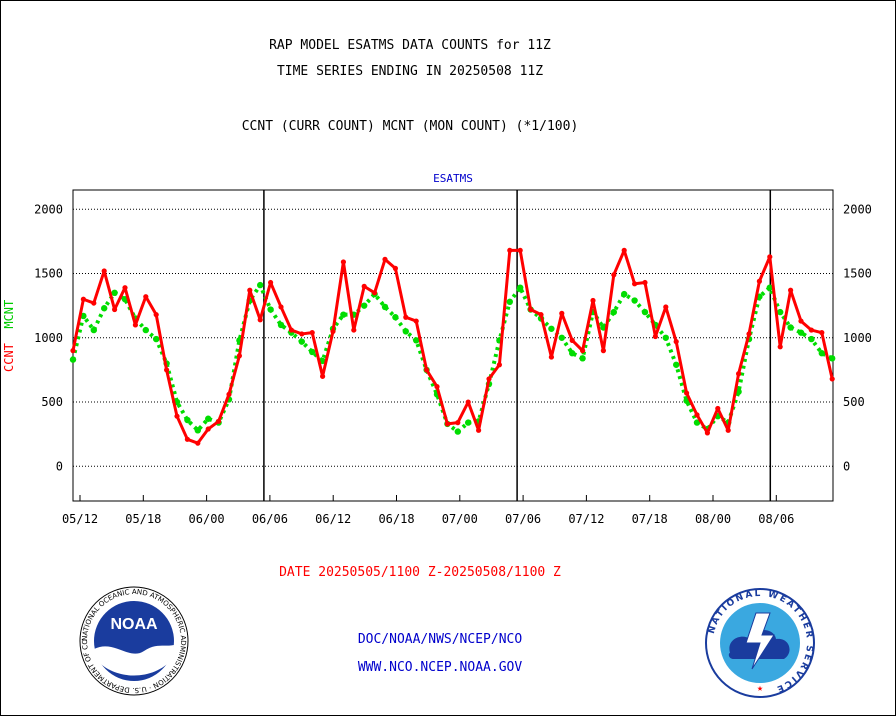 This screenshot has width=896, height=716. Describe the element at coordinates (270, 519) in the screenshot. I see `x-tick-label: 06/06` at that location.